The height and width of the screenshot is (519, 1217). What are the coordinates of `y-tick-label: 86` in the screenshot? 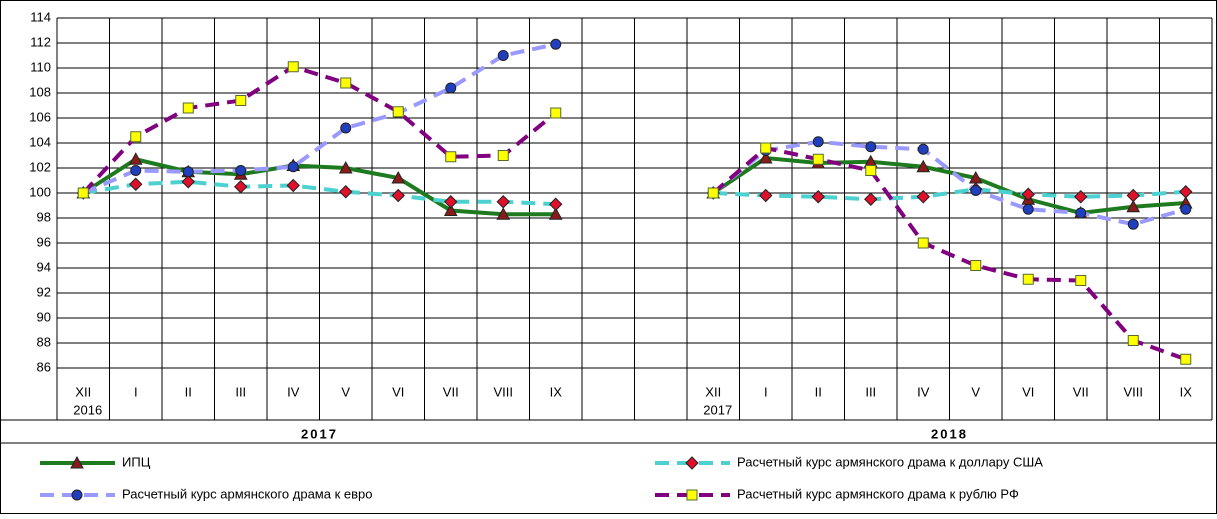 It's located at (44, 366).